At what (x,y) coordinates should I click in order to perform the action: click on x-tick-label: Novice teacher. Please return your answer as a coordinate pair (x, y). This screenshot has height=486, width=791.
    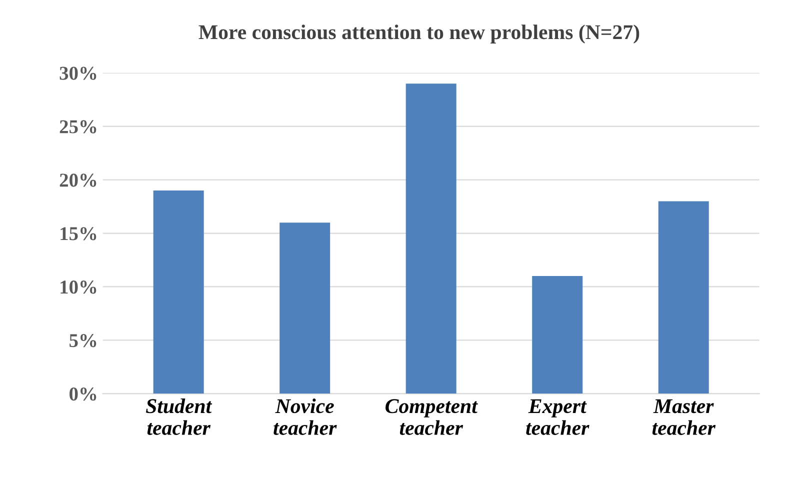
    Looking at the image, I should click on (305, 416).